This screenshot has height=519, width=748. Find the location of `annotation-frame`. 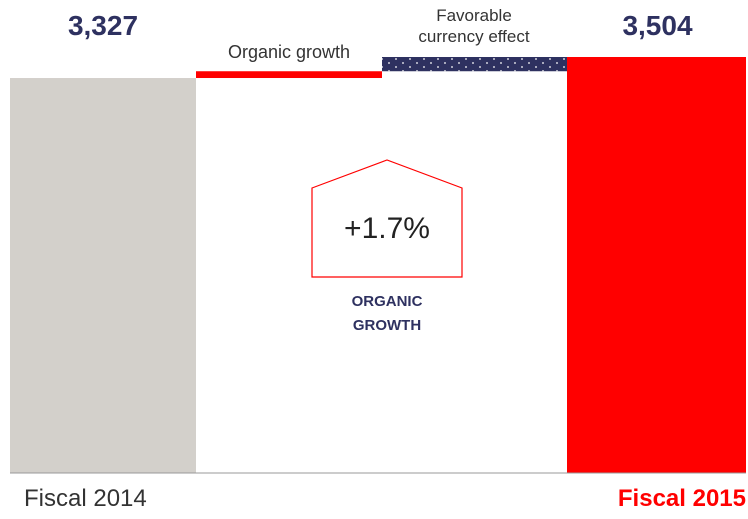

annotation-frame is located at coordinates (387, 218).